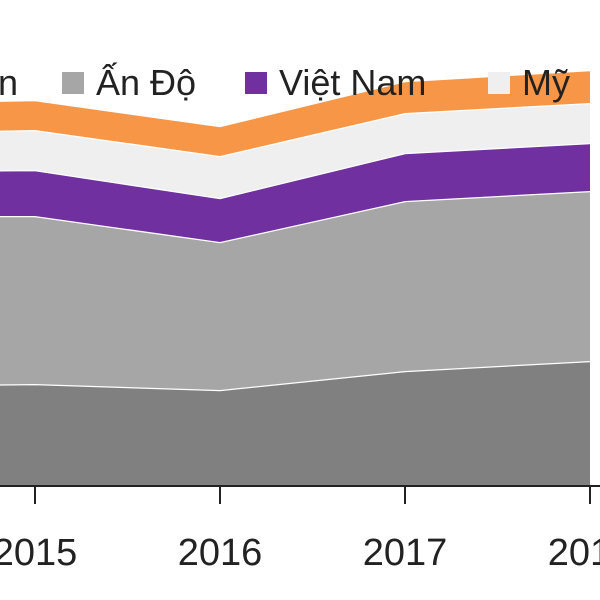  I want to click on legend-item-label: Ấn Độ, so click(146, 82).